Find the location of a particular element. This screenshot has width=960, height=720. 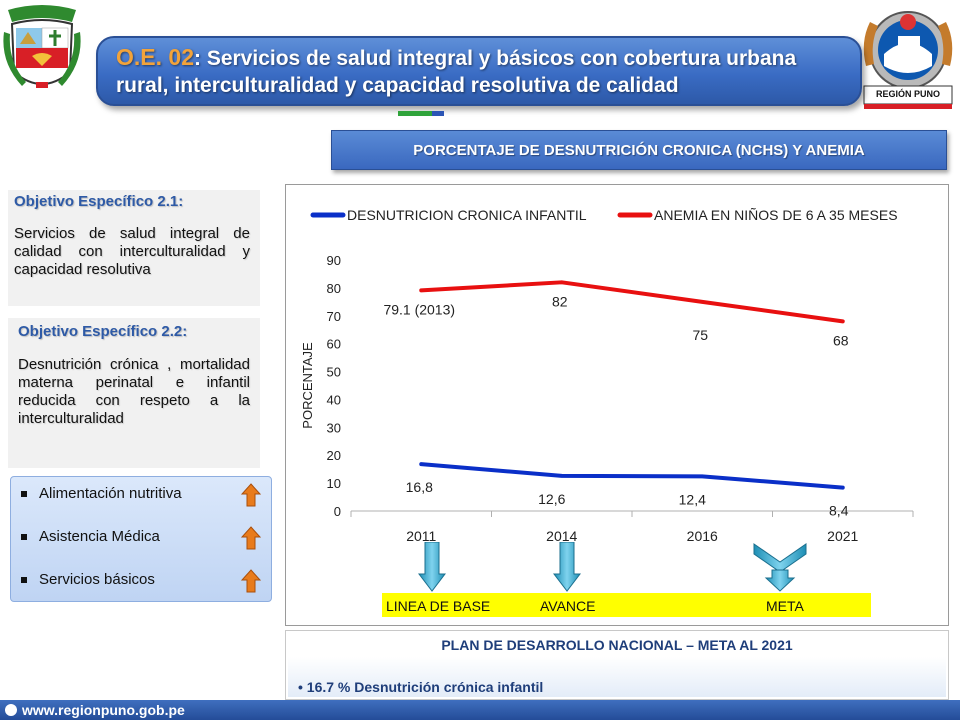

plan-panel is located at coordinates (617, 677).